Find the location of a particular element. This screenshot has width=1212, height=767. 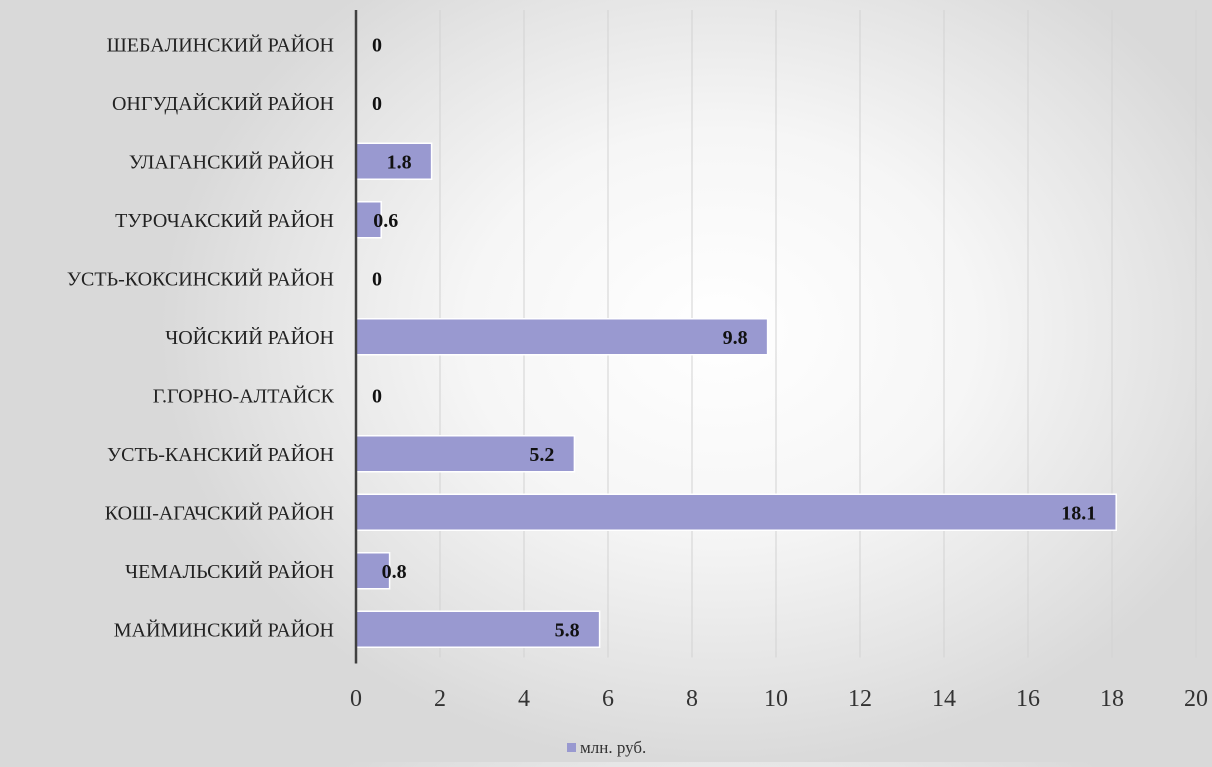

data-label: 9.8 is located at coordinates (735, 338).